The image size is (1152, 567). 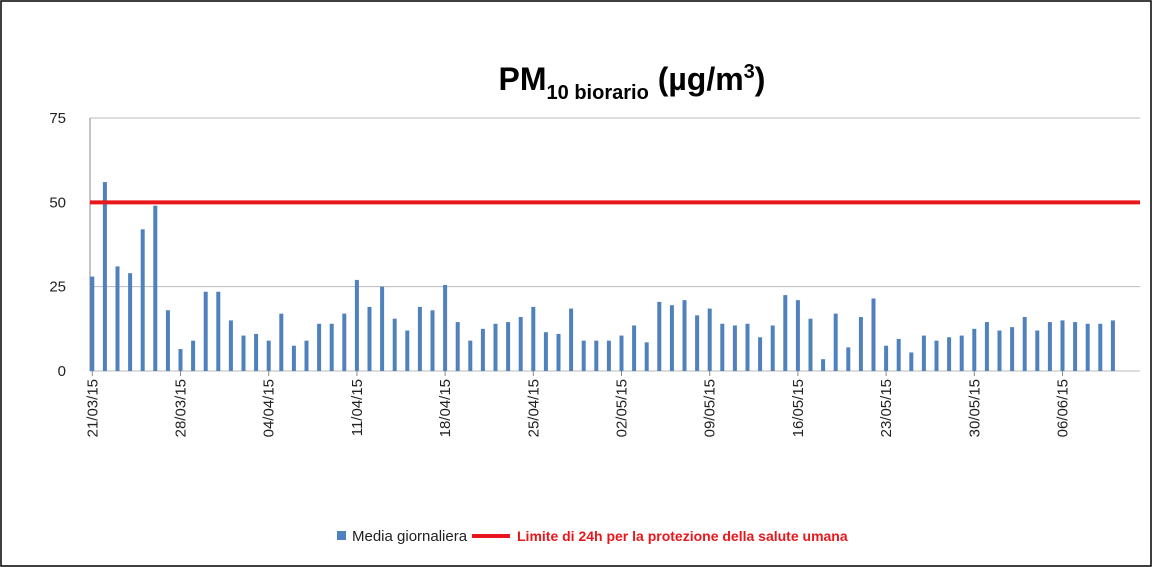 I want to click on chart-title: PM10 biorario (µg/m3), so click(x=632, y=82).